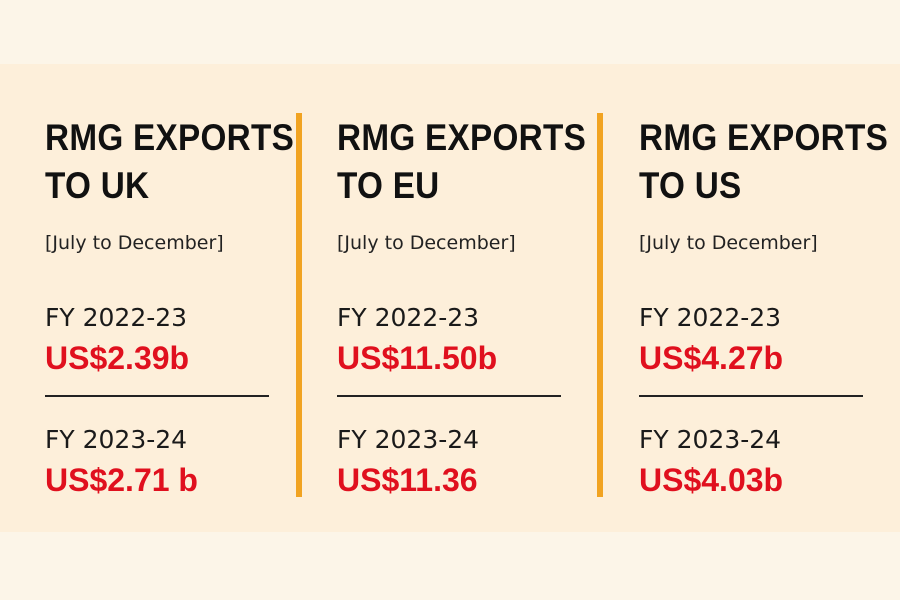 The height and width of the screenshot is (600, 900). What do you see at coordinates (408, 439) in the screenshot?
I see `eu-fy-2023-24-label: FY 2023-24` at bounding box center [408, 439].